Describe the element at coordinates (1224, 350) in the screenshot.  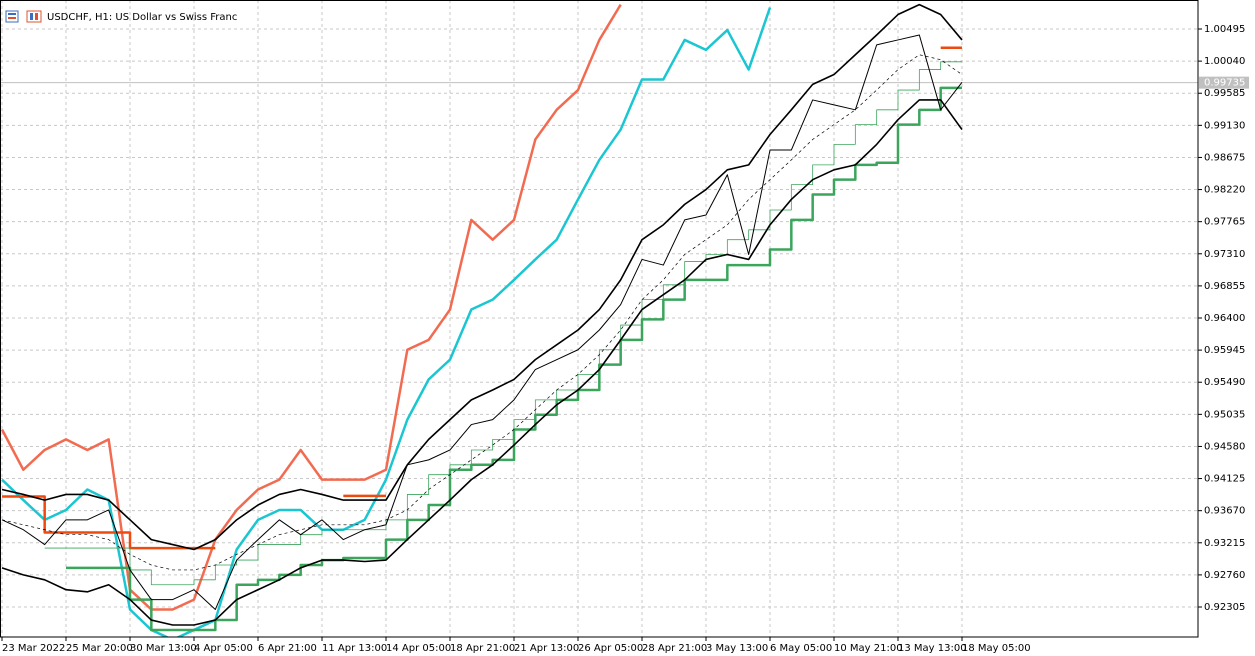
I see `y-tick-label: 0.95945` at that location.